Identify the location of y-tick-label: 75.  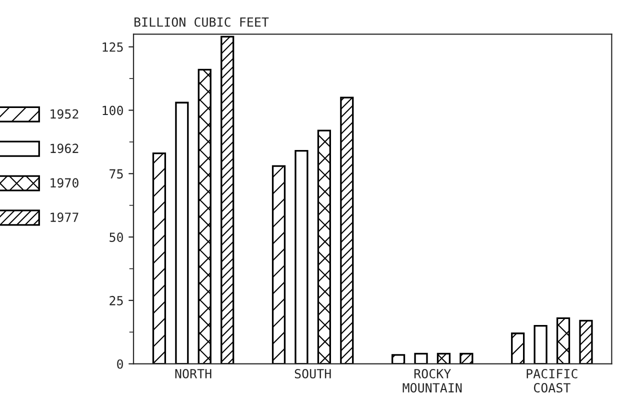
(116, 174).